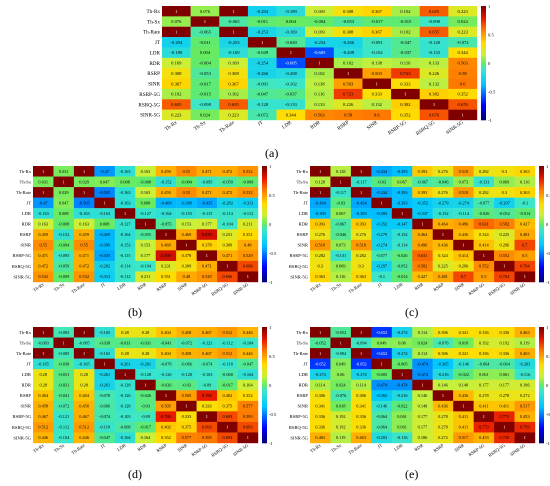 The image size is (550, 486). Describe the element at coordinates (207, 363) in the screenshot. I see `heatmap-d-cell-value: -0.074` at that location.